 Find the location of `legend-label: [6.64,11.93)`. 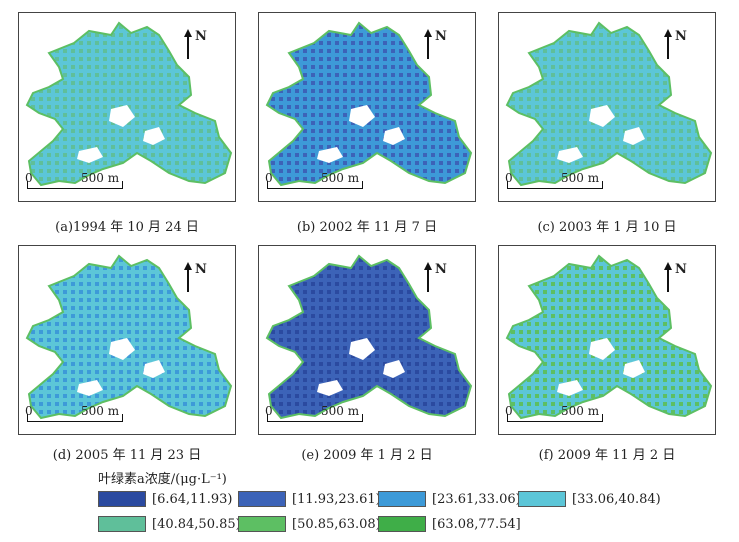

legend-label: [6.64,11.93) is located at coordinates (192, 499).